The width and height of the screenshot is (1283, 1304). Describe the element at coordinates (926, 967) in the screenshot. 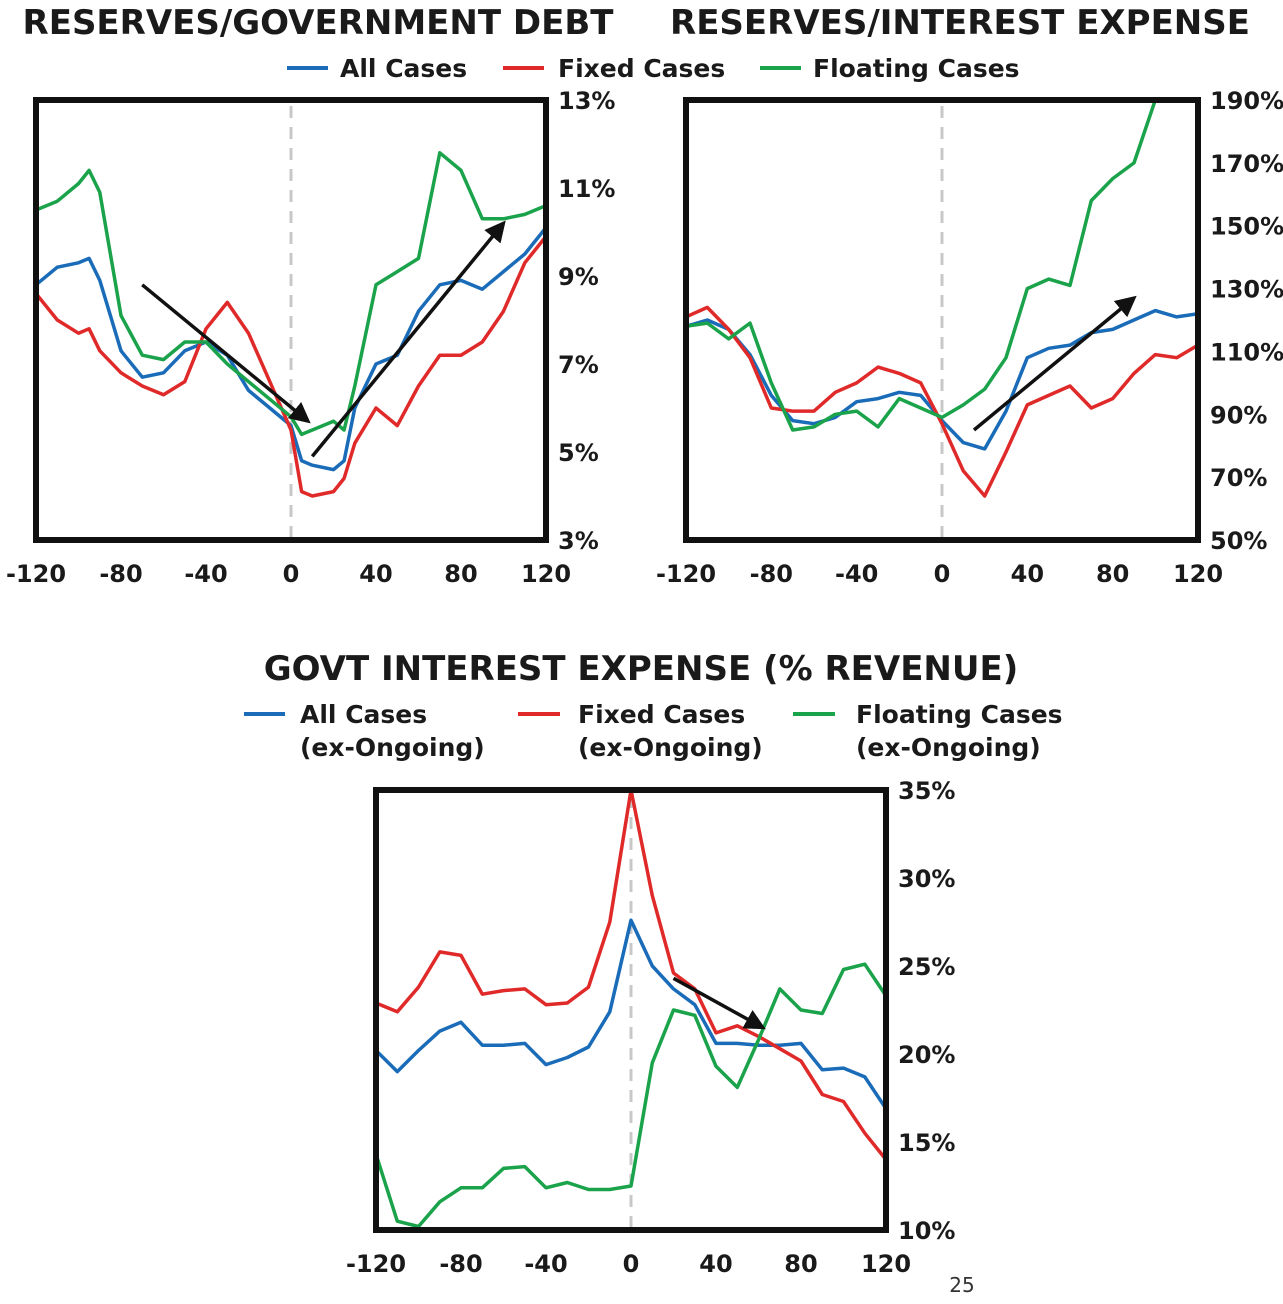

I see `y-tick-label: 25%` at that location.